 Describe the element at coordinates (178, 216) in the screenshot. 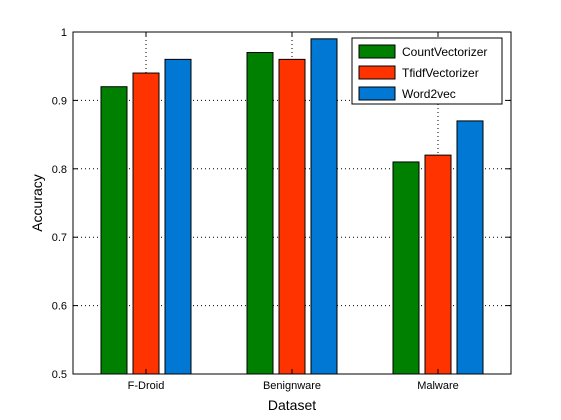

I see `bar-word2vec-f-droid` at that location.